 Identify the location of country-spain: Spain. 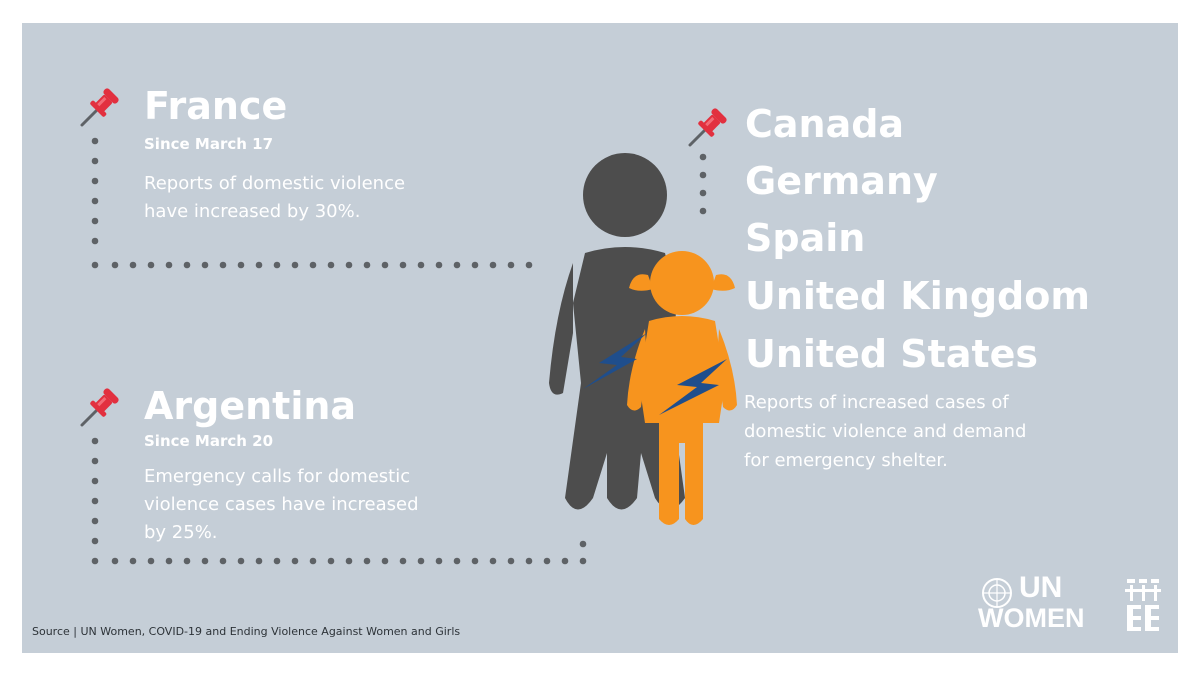
(805, 238).